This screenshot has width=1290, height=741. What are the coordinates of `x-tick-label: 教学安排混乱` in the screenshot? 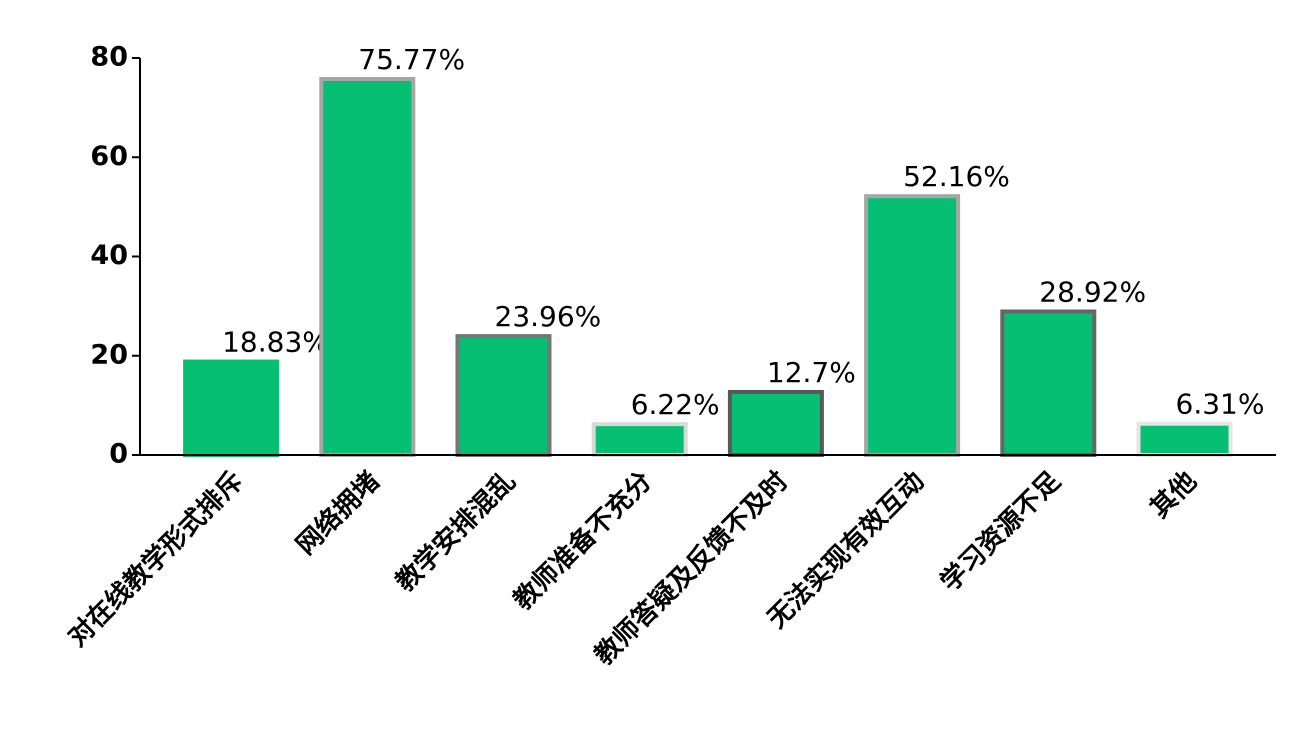 It's located at (456, 531).